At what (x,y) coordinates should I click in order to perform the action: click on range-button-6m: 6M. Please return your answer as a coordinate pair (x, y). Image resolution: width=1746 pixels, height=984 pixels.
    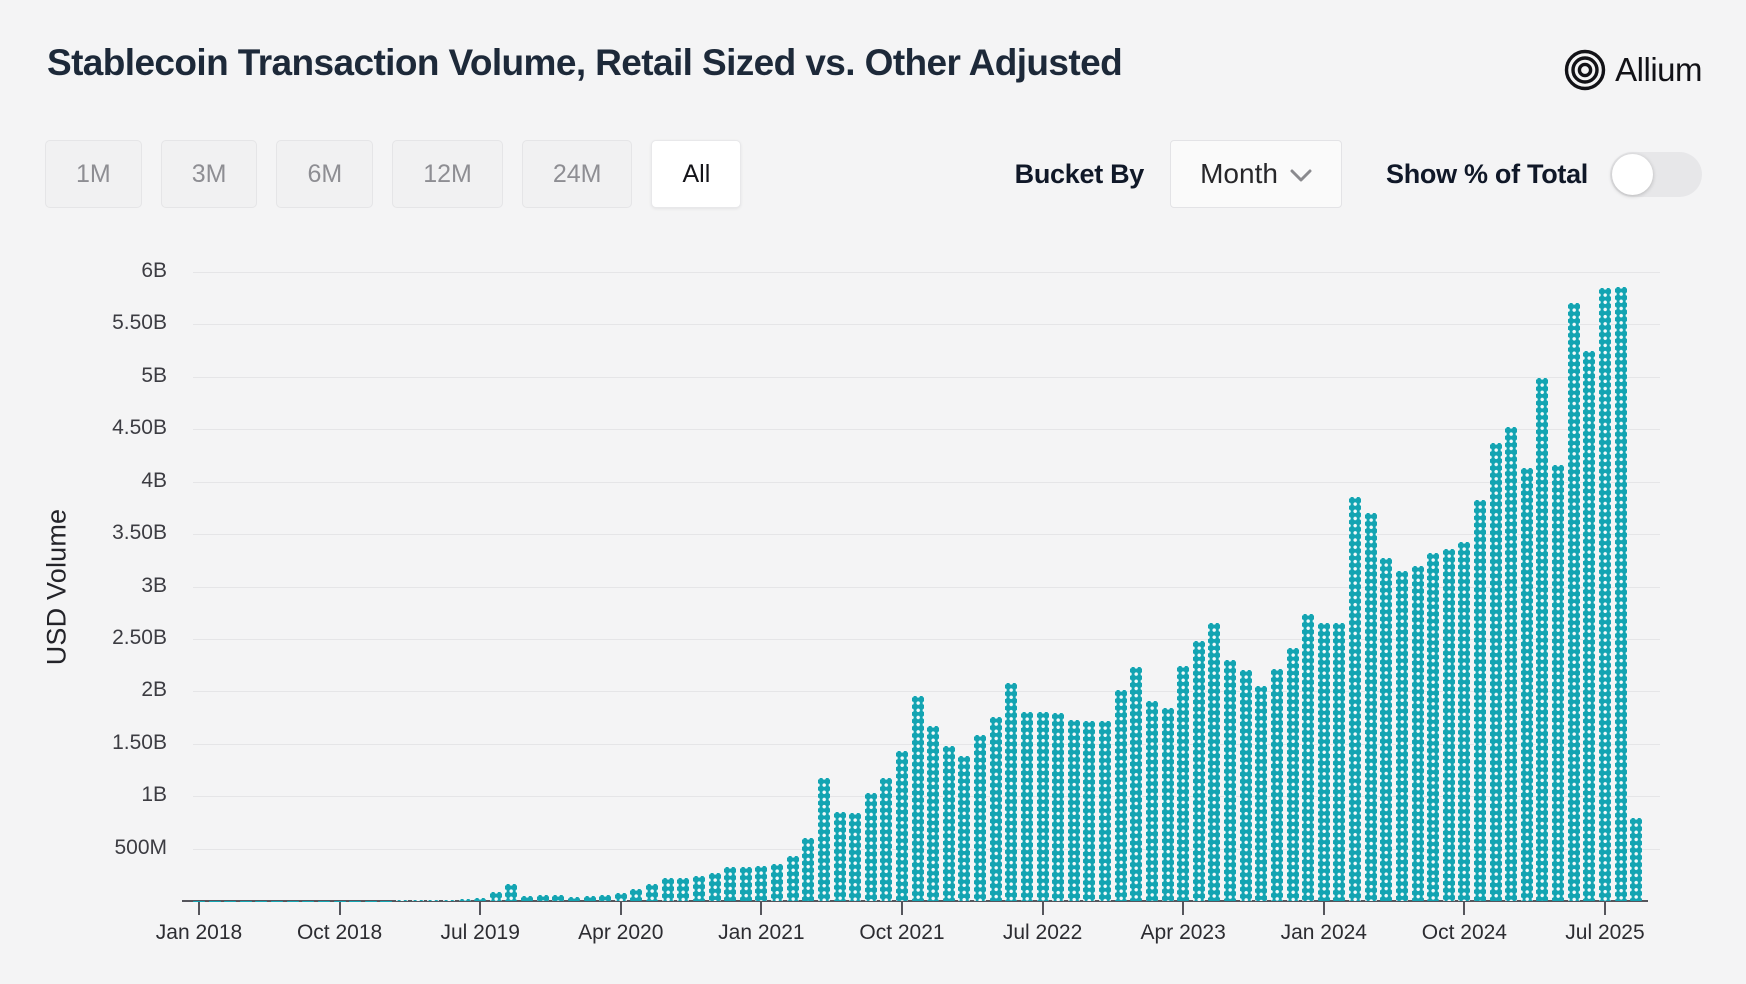
    Looking at the image, I should click on (325, 174).